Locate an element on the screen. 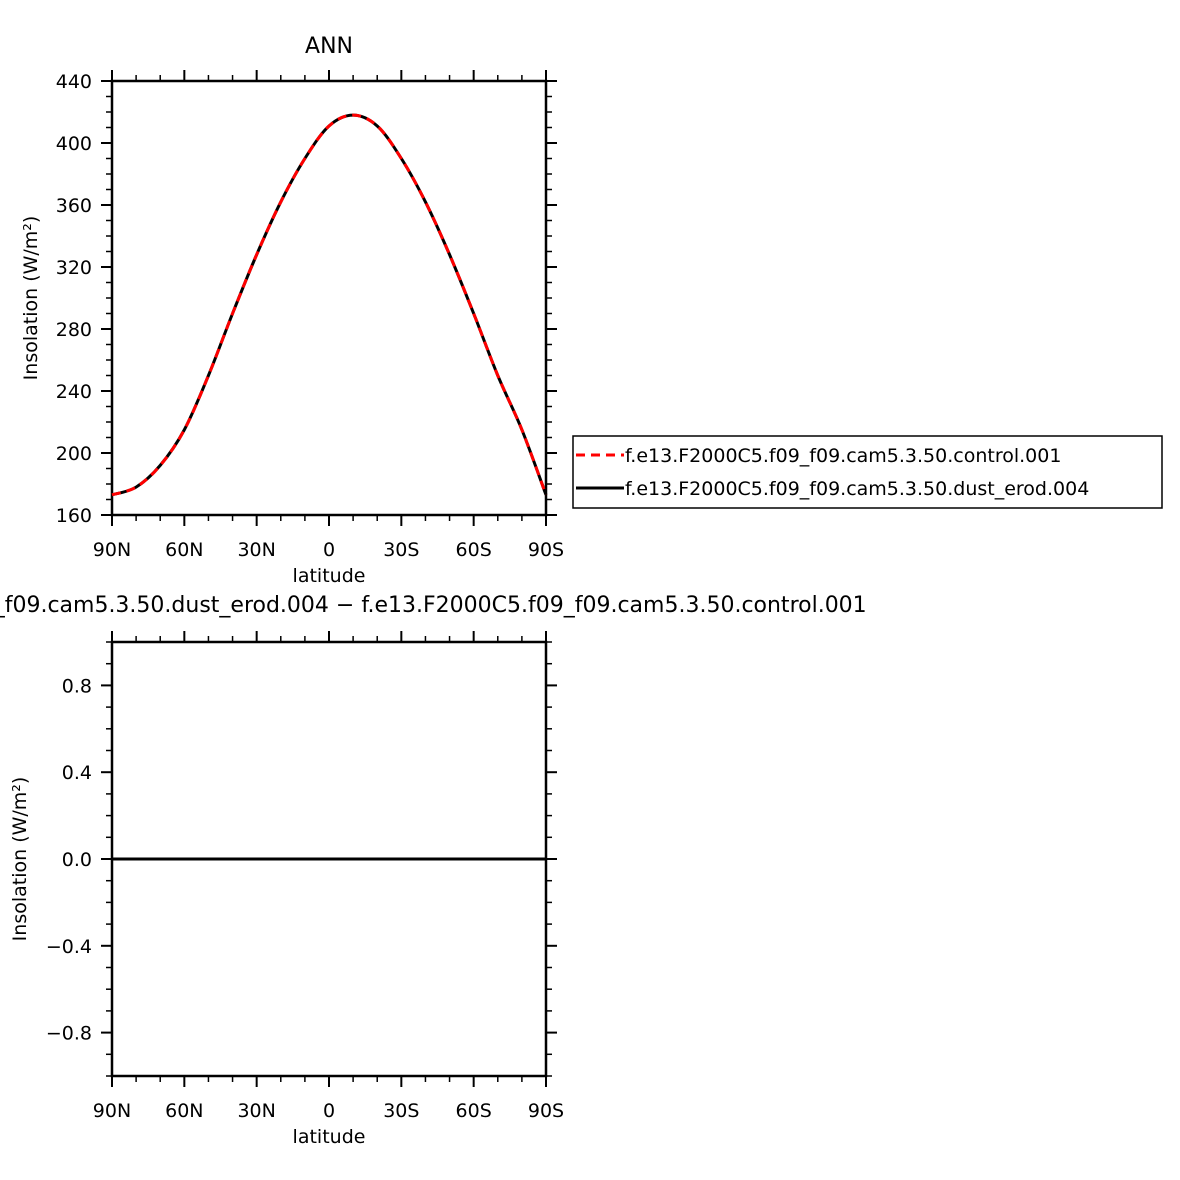 The image size is (1180, 1180). y-tick-label: 200 is located at coordinates (74, 454).